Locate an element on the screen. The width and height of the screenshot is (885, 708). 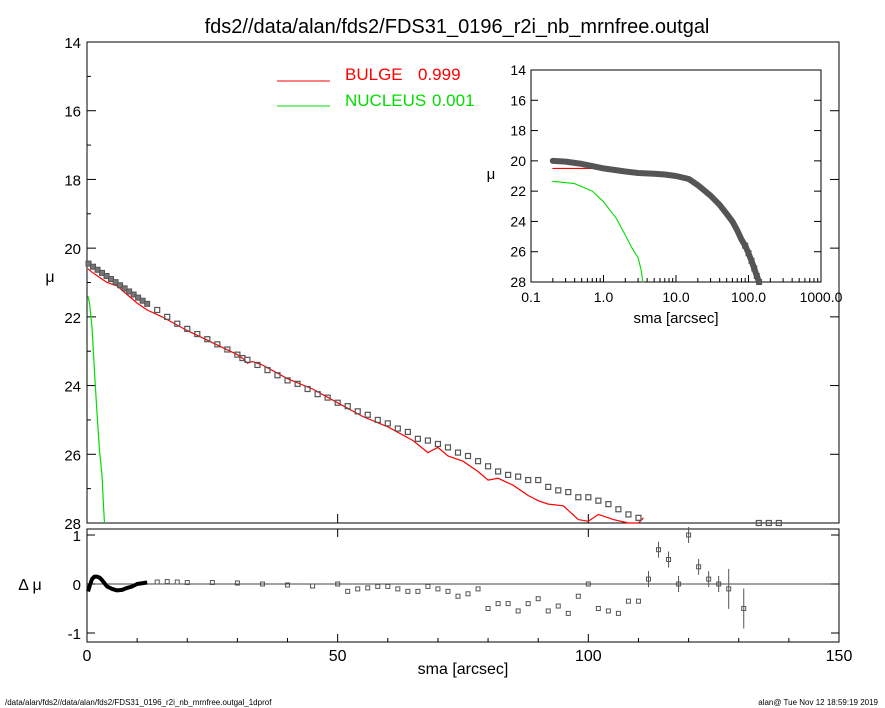
residual-y-tick-label: -1 is located at coordinates (74, 634).